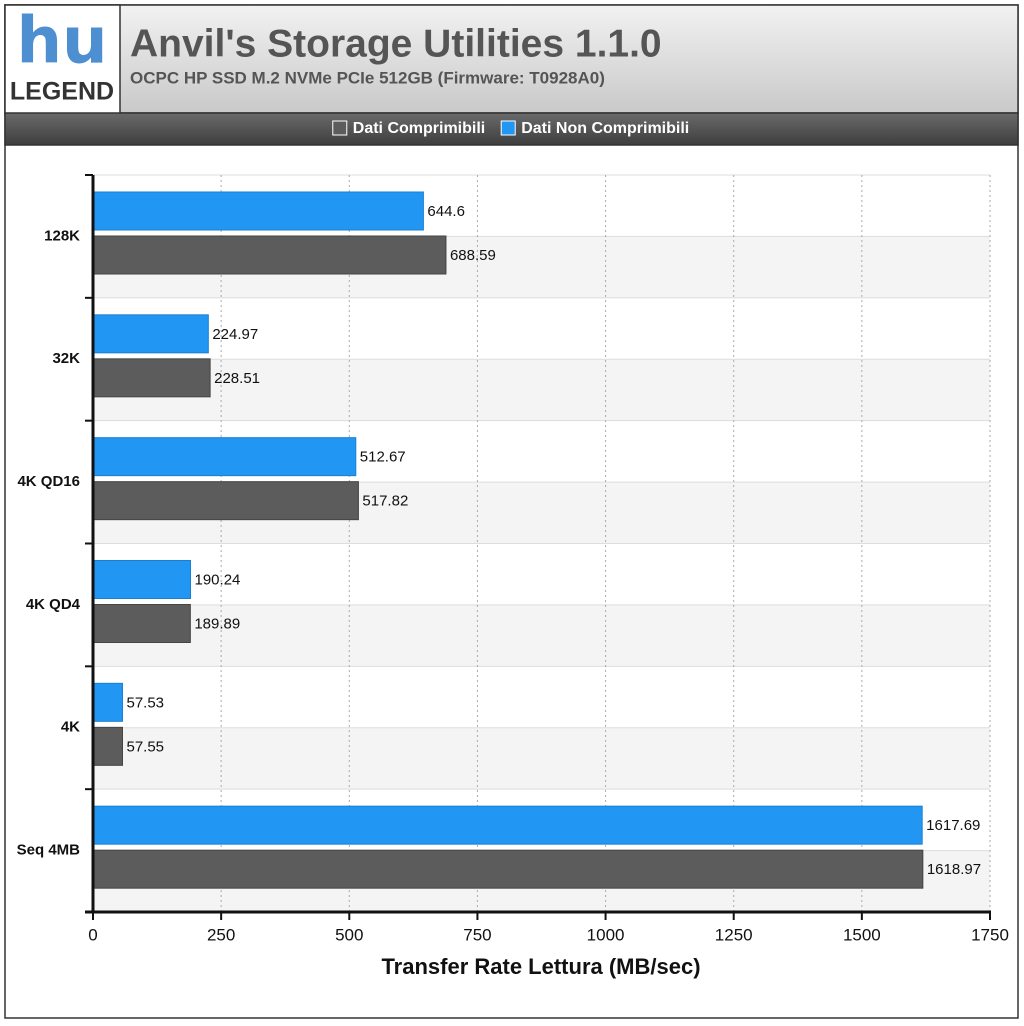 This screenshot has width=1024, height=1026. What do you see at coordinates (145, 746) in the screenshot?
I see `value-label: 57.55` at bounding box center [145, 746].